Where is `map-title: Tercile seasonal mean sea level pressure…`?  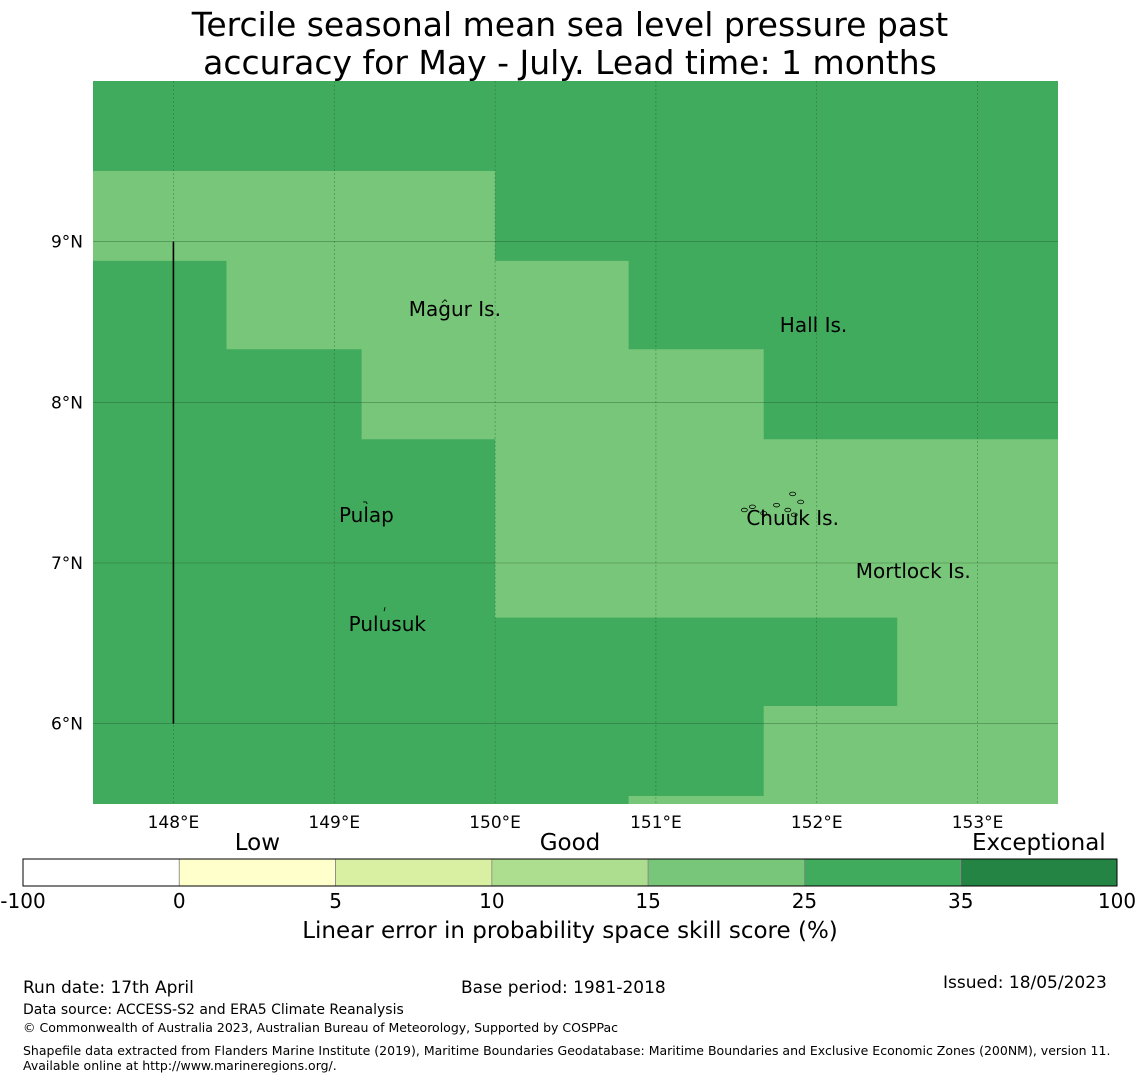
map-title: Tercile seasonal mean sea level pressure… is located at coordinates (570, 44).